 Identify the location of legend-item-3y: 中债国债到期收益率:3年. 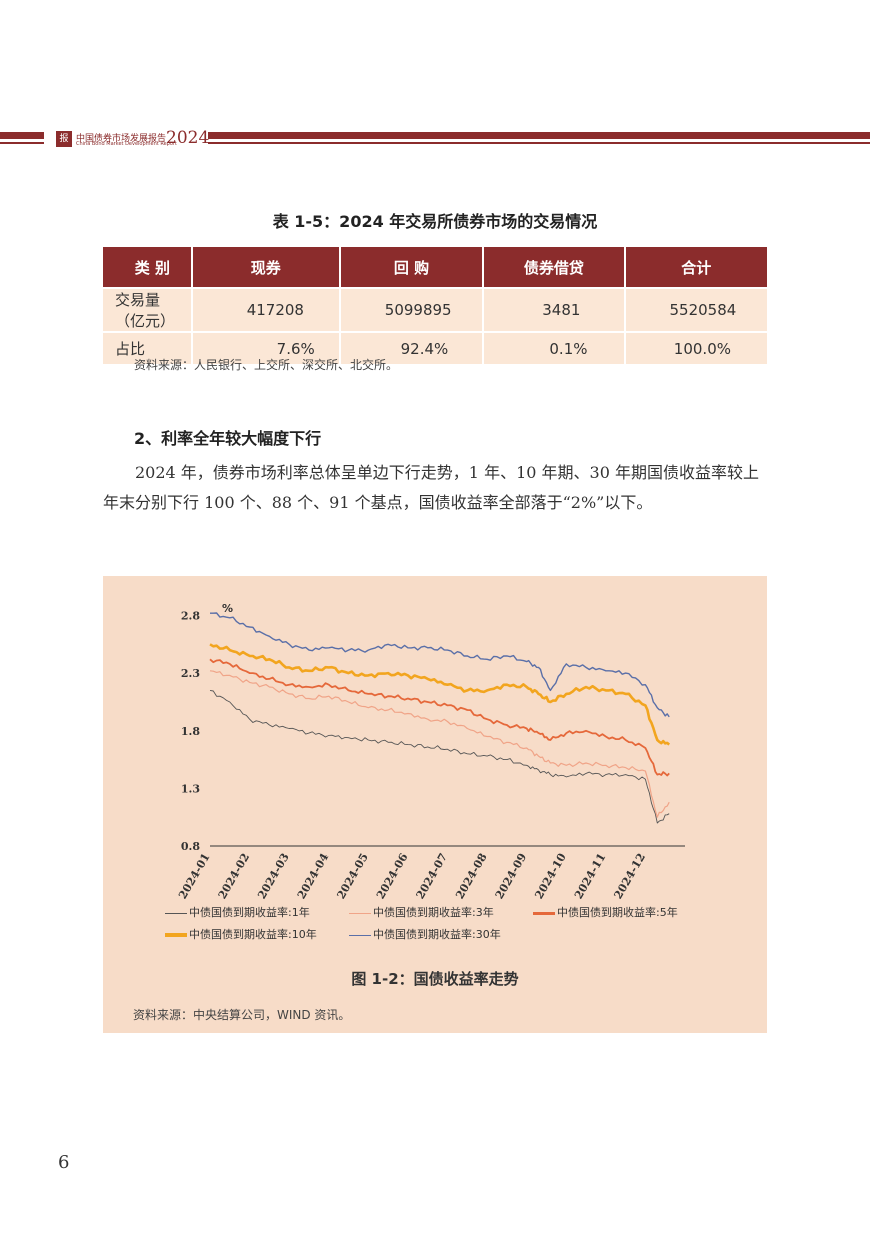
(421, 912).